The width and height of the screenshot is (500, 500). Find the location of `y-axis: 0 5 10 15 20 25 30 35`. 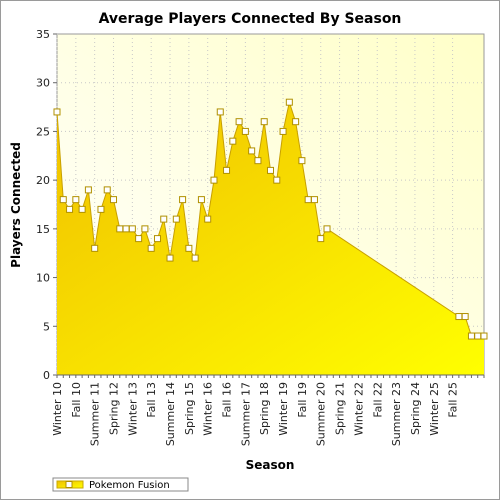

y-axis: 0 5 10 15 20 25 30 35 is located at coordinates (46, 205).